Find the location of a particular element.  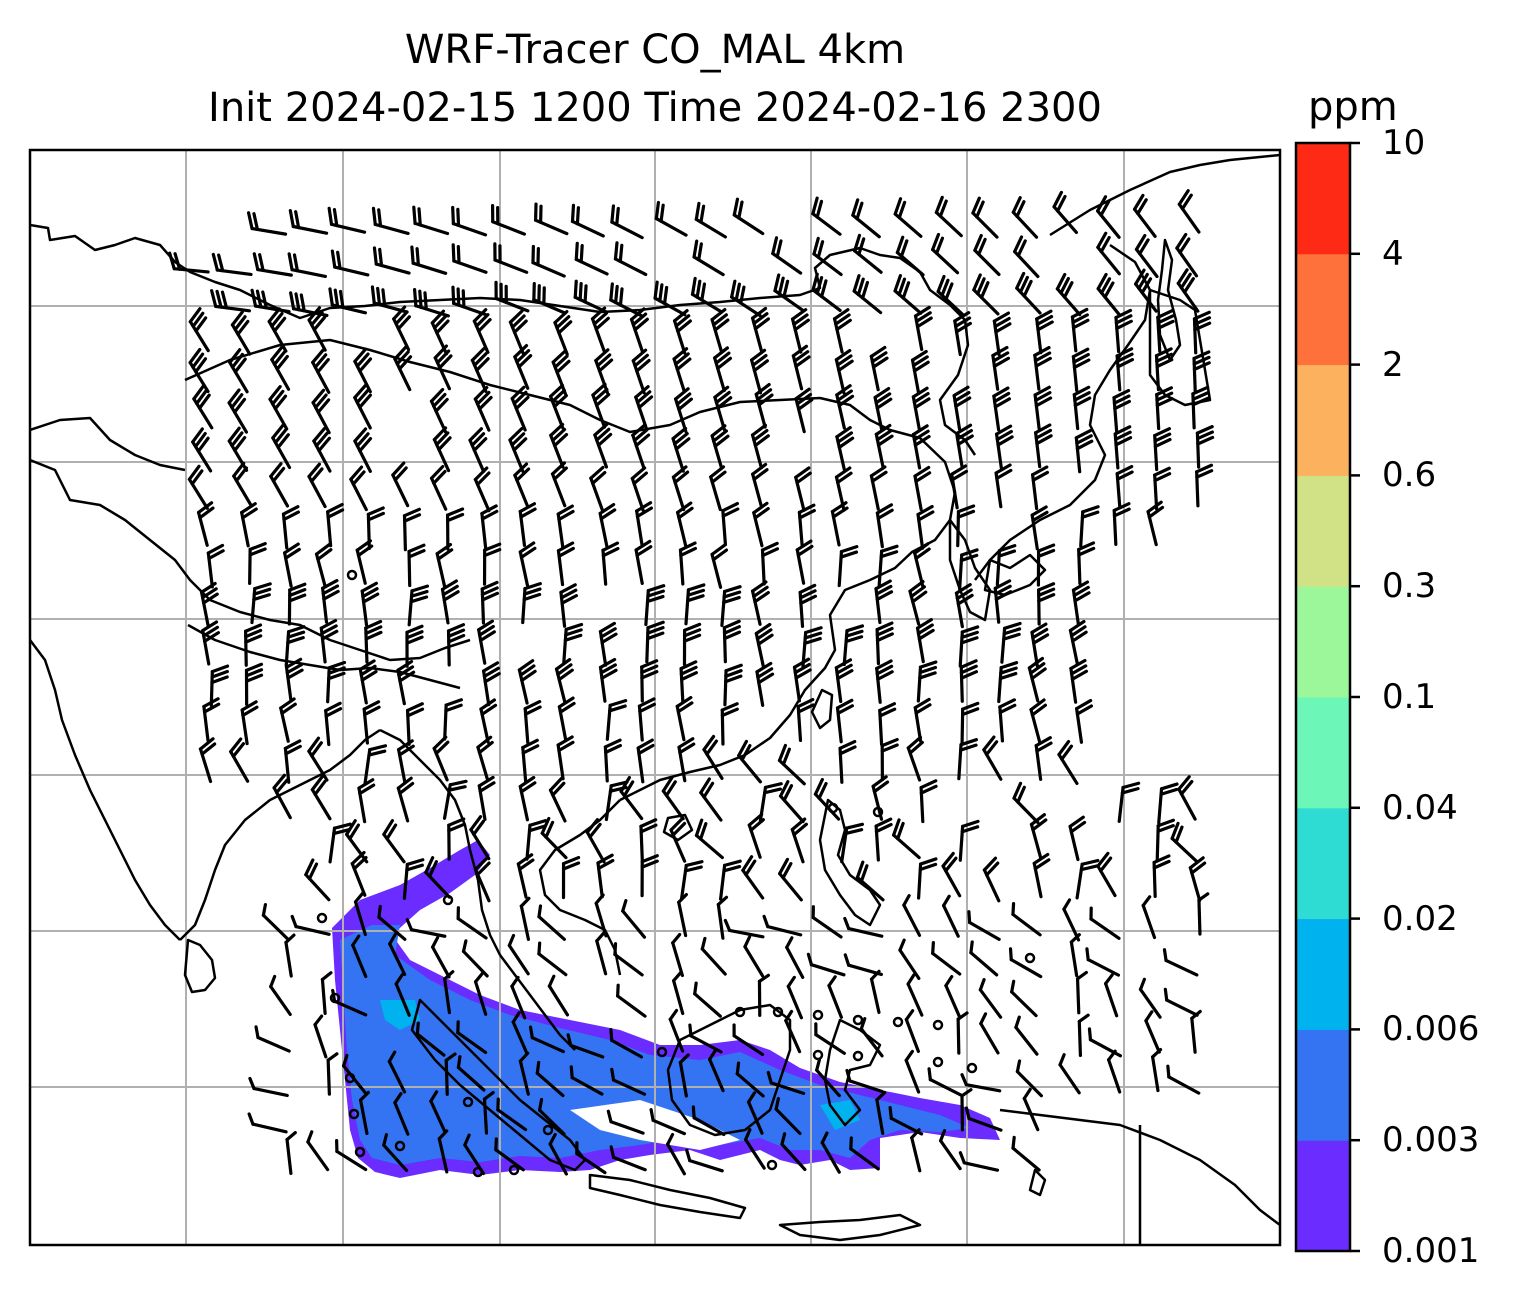

colorbar-tick-label: 0.1 is located at coordinates (1409, 697).